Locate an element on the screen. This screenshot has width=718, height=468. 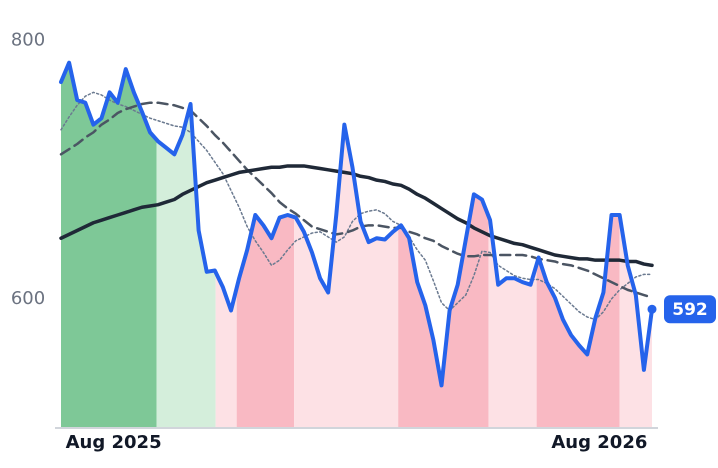
last-value-label: 592 is located at coordinates (690, 310).